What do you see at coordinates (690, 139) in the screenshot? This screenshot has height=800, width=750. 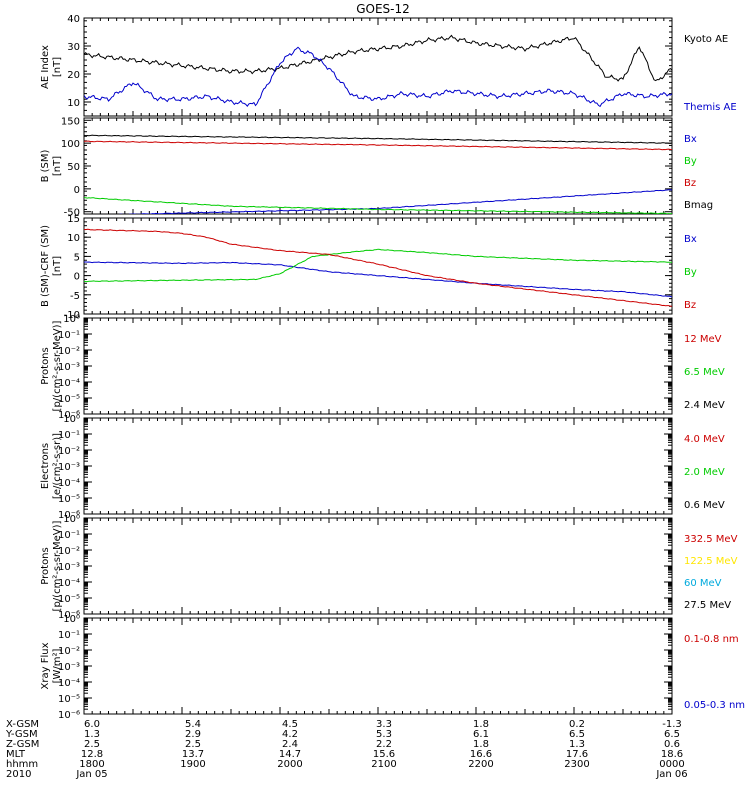 I see `legend-bsm-0: Bx` at bounding box center [690, 139].